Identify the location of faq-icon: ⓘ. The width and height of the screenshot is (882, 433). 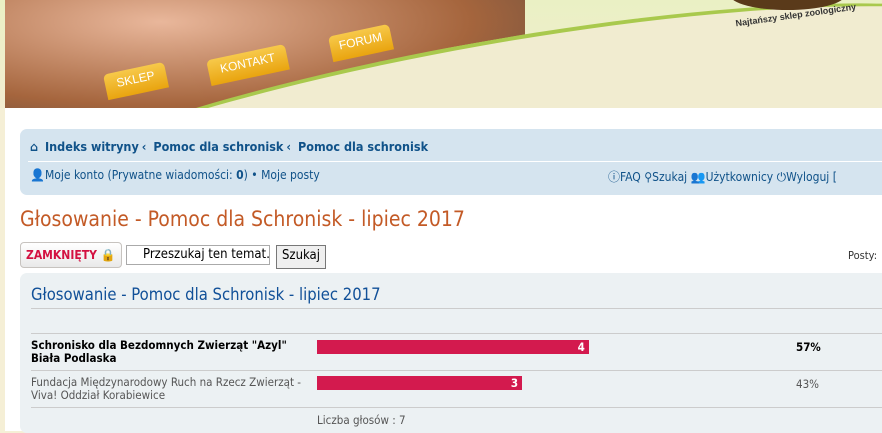
(614, 177).